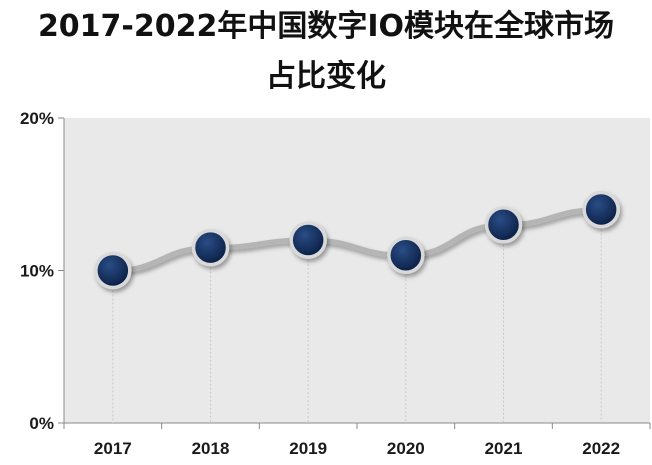  I want to click on x-tick-label: 2022, so click(601, 448).